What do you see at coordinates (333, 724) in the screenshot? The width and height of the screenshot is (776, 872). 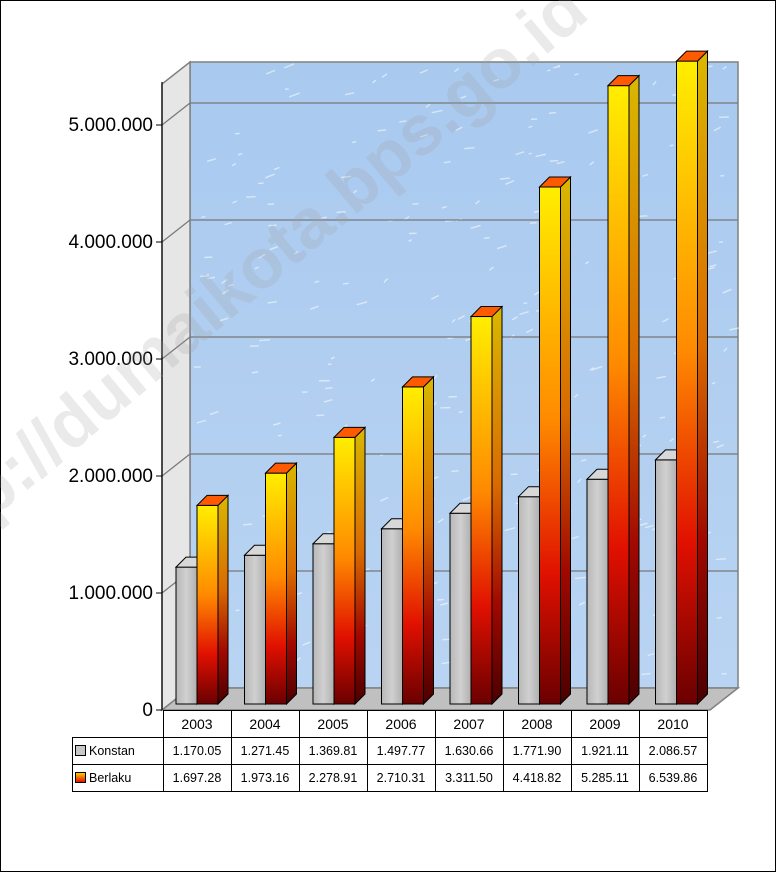 I see `category-label: 2005` at bounding box center [333, 724].